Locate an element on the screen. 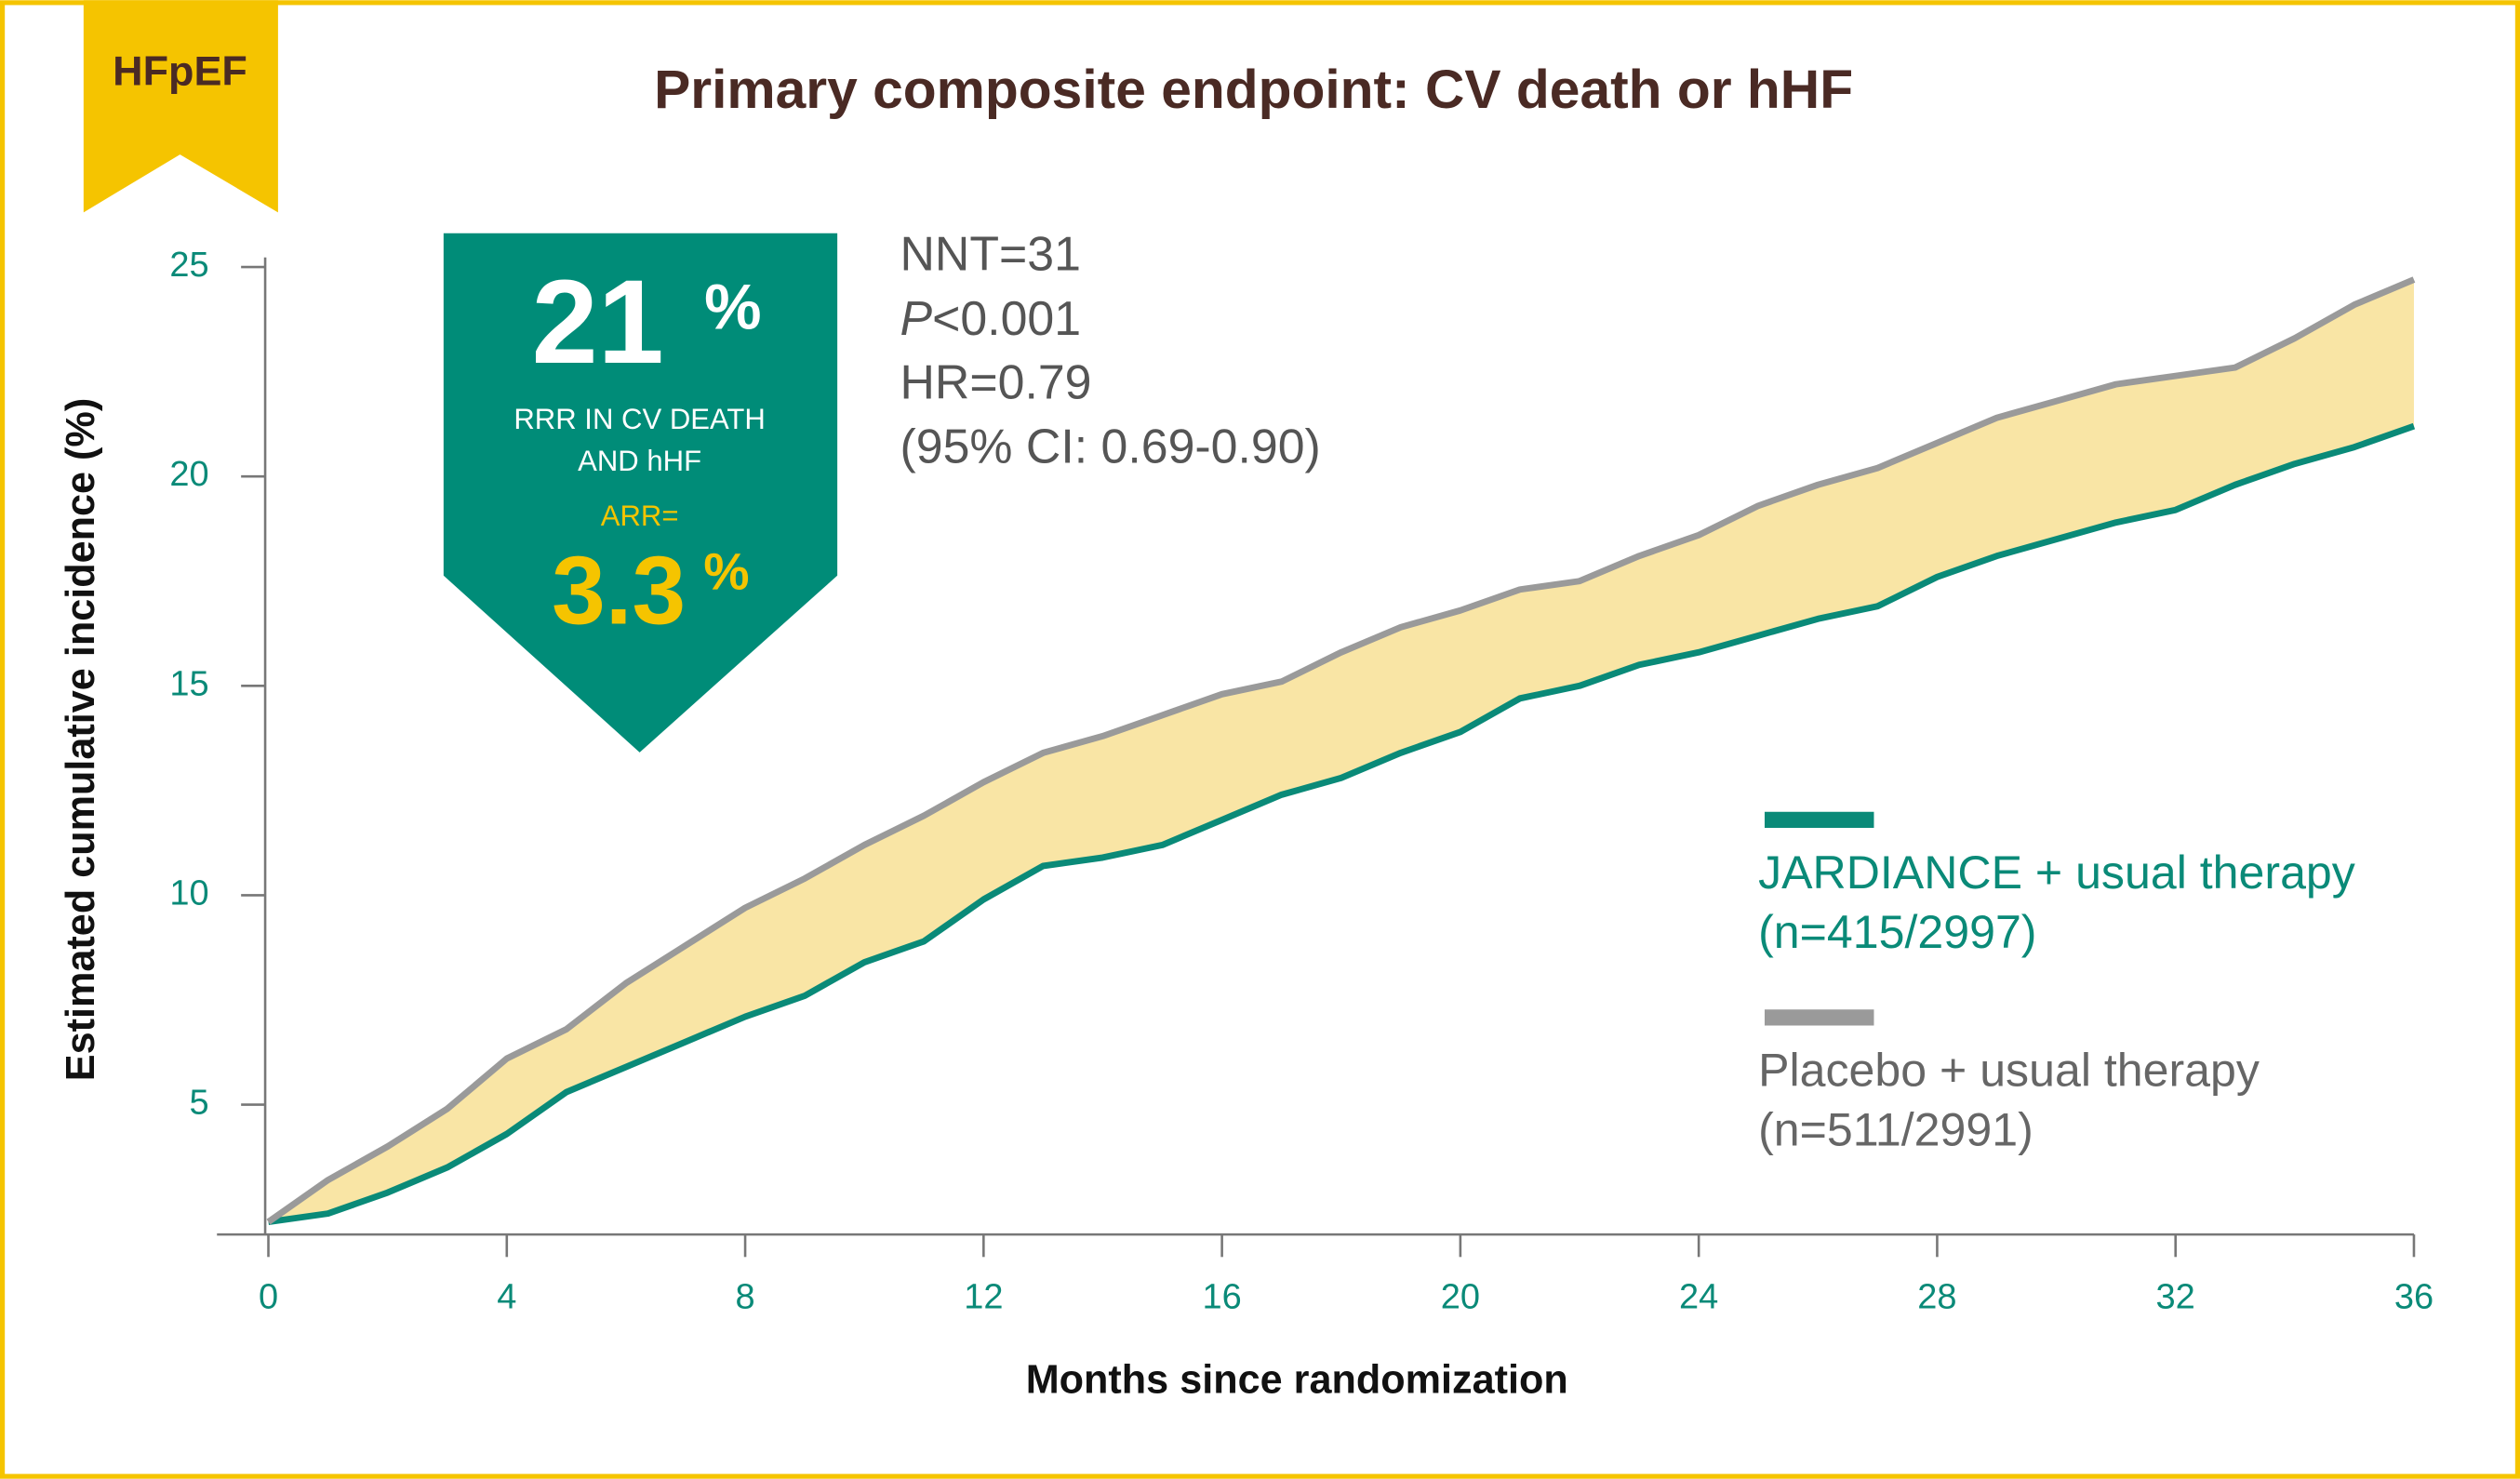 The image size is (2520, 1479). legend-label: JARDIANCE + usual therapy is located at coordinates (2056, 872).